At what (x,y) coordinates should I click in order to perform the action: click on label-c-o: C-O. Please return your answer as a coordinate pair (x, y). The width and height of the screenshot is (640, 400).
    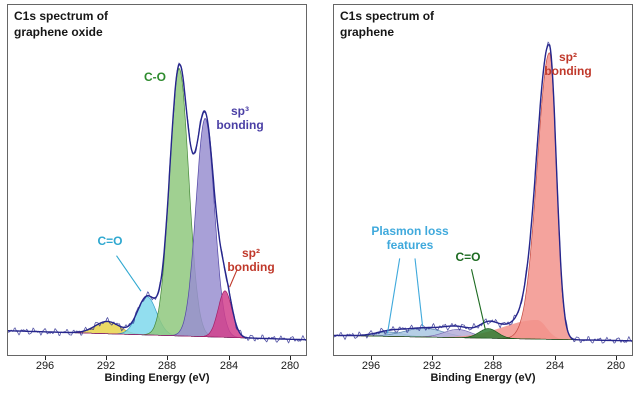
    Looking at the image, I should click on (155, 77).